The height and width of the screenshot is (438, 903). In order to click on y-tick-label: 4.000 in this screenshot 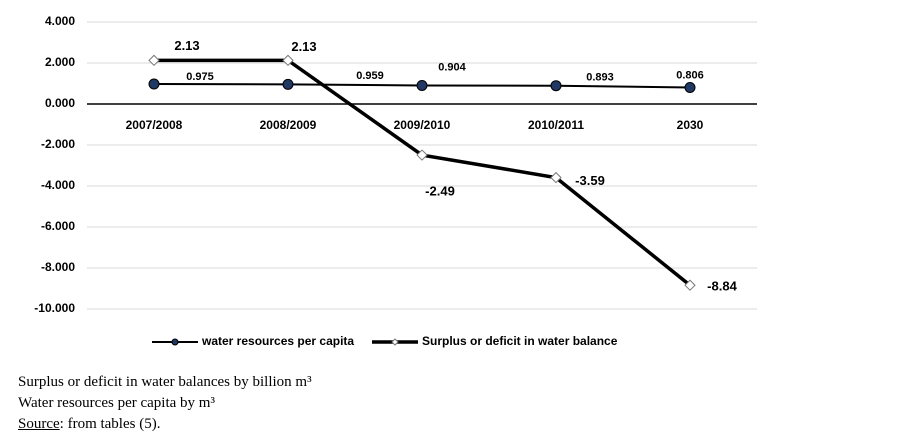, I will do `click(60, 21)`.